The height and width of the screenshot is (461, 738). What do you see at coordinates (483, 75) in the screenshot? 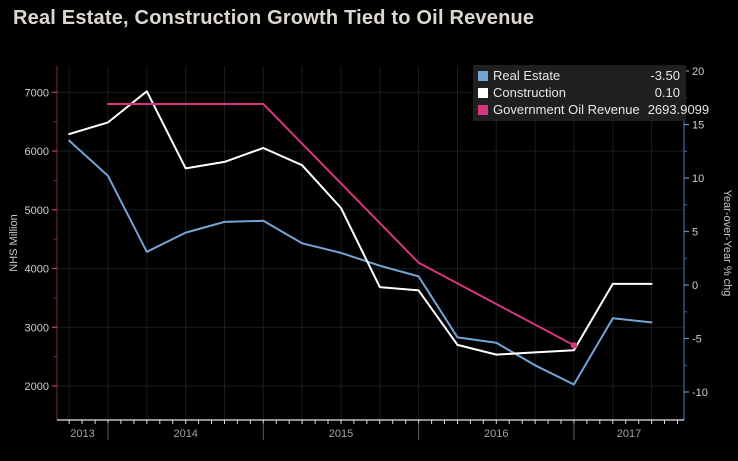
I see `legend-swatch-real-estate` at bounding box center [483, 75].